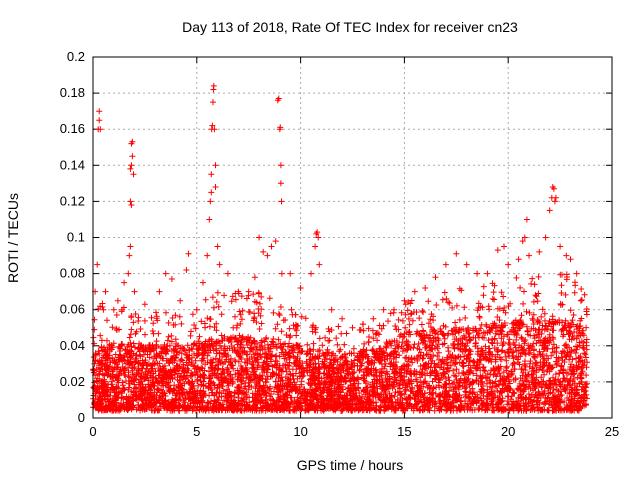 Image resolution: width=640 pixels, height=480 pixels. What do you see at coordinates (72, 92) in the screenshot?
I see `y-tick-label: 0.18` at bounding box center [72, 92].